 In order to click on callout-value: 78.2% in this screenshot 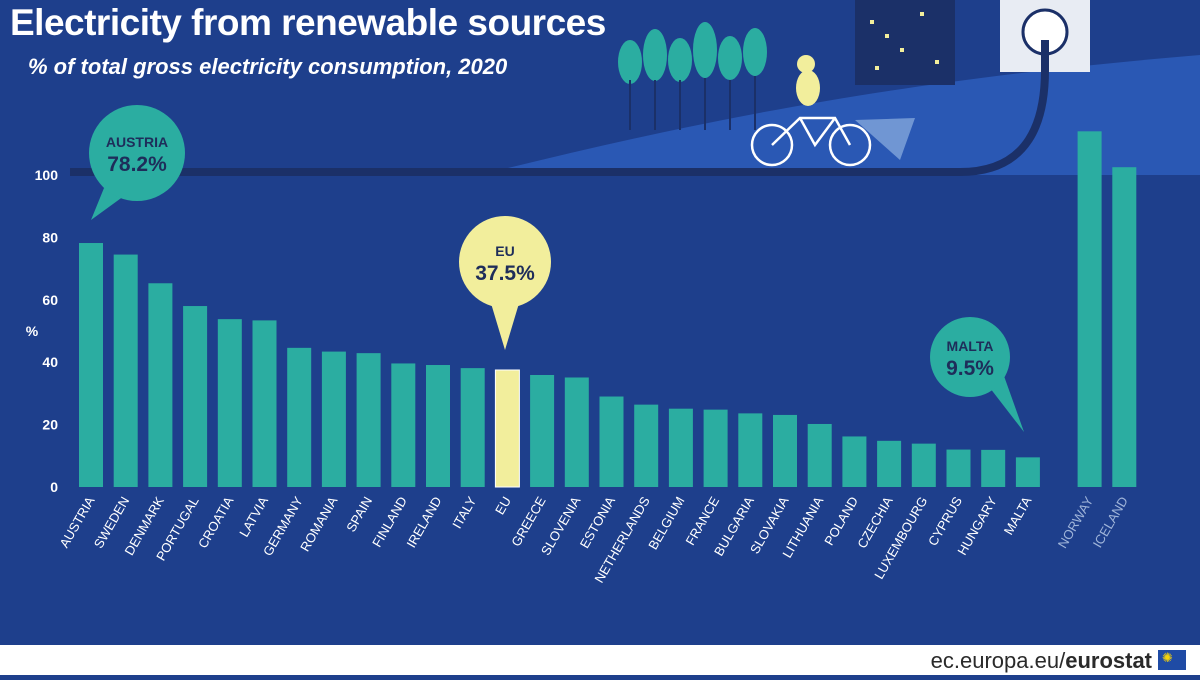, I will do `click(137, 164)`.